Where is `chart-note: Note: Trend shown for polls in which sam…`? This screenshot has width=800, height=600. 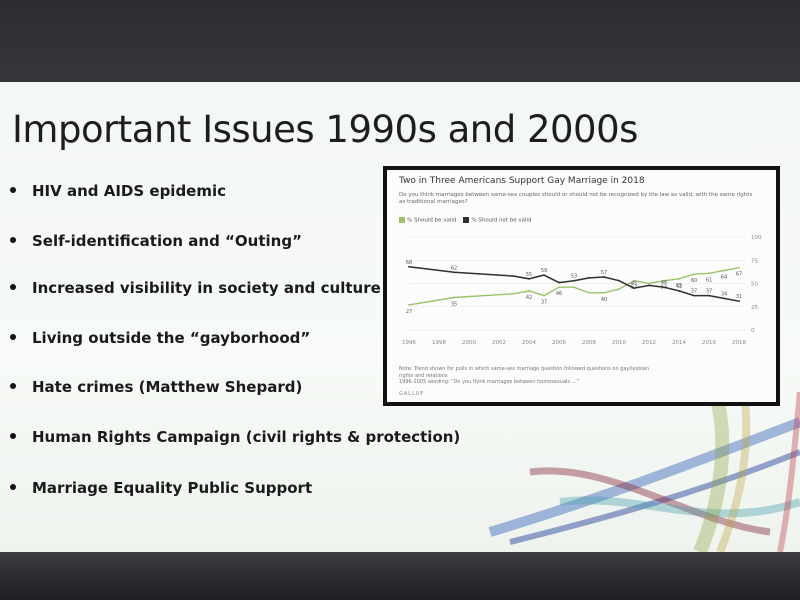
chart-note: Note: Trend shown for polls in which sam… is located at coordinates (559, 376).